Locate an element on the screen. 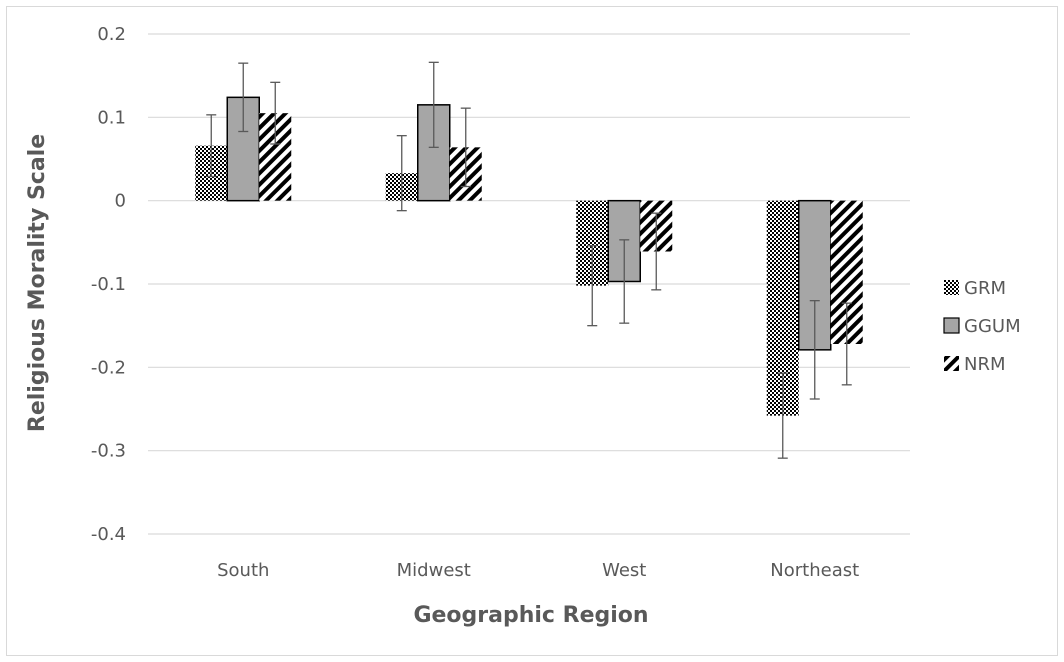 This screenshot has width=1064, height=662. error-bar-ggum-northeast is located at coordinates (814, 350).